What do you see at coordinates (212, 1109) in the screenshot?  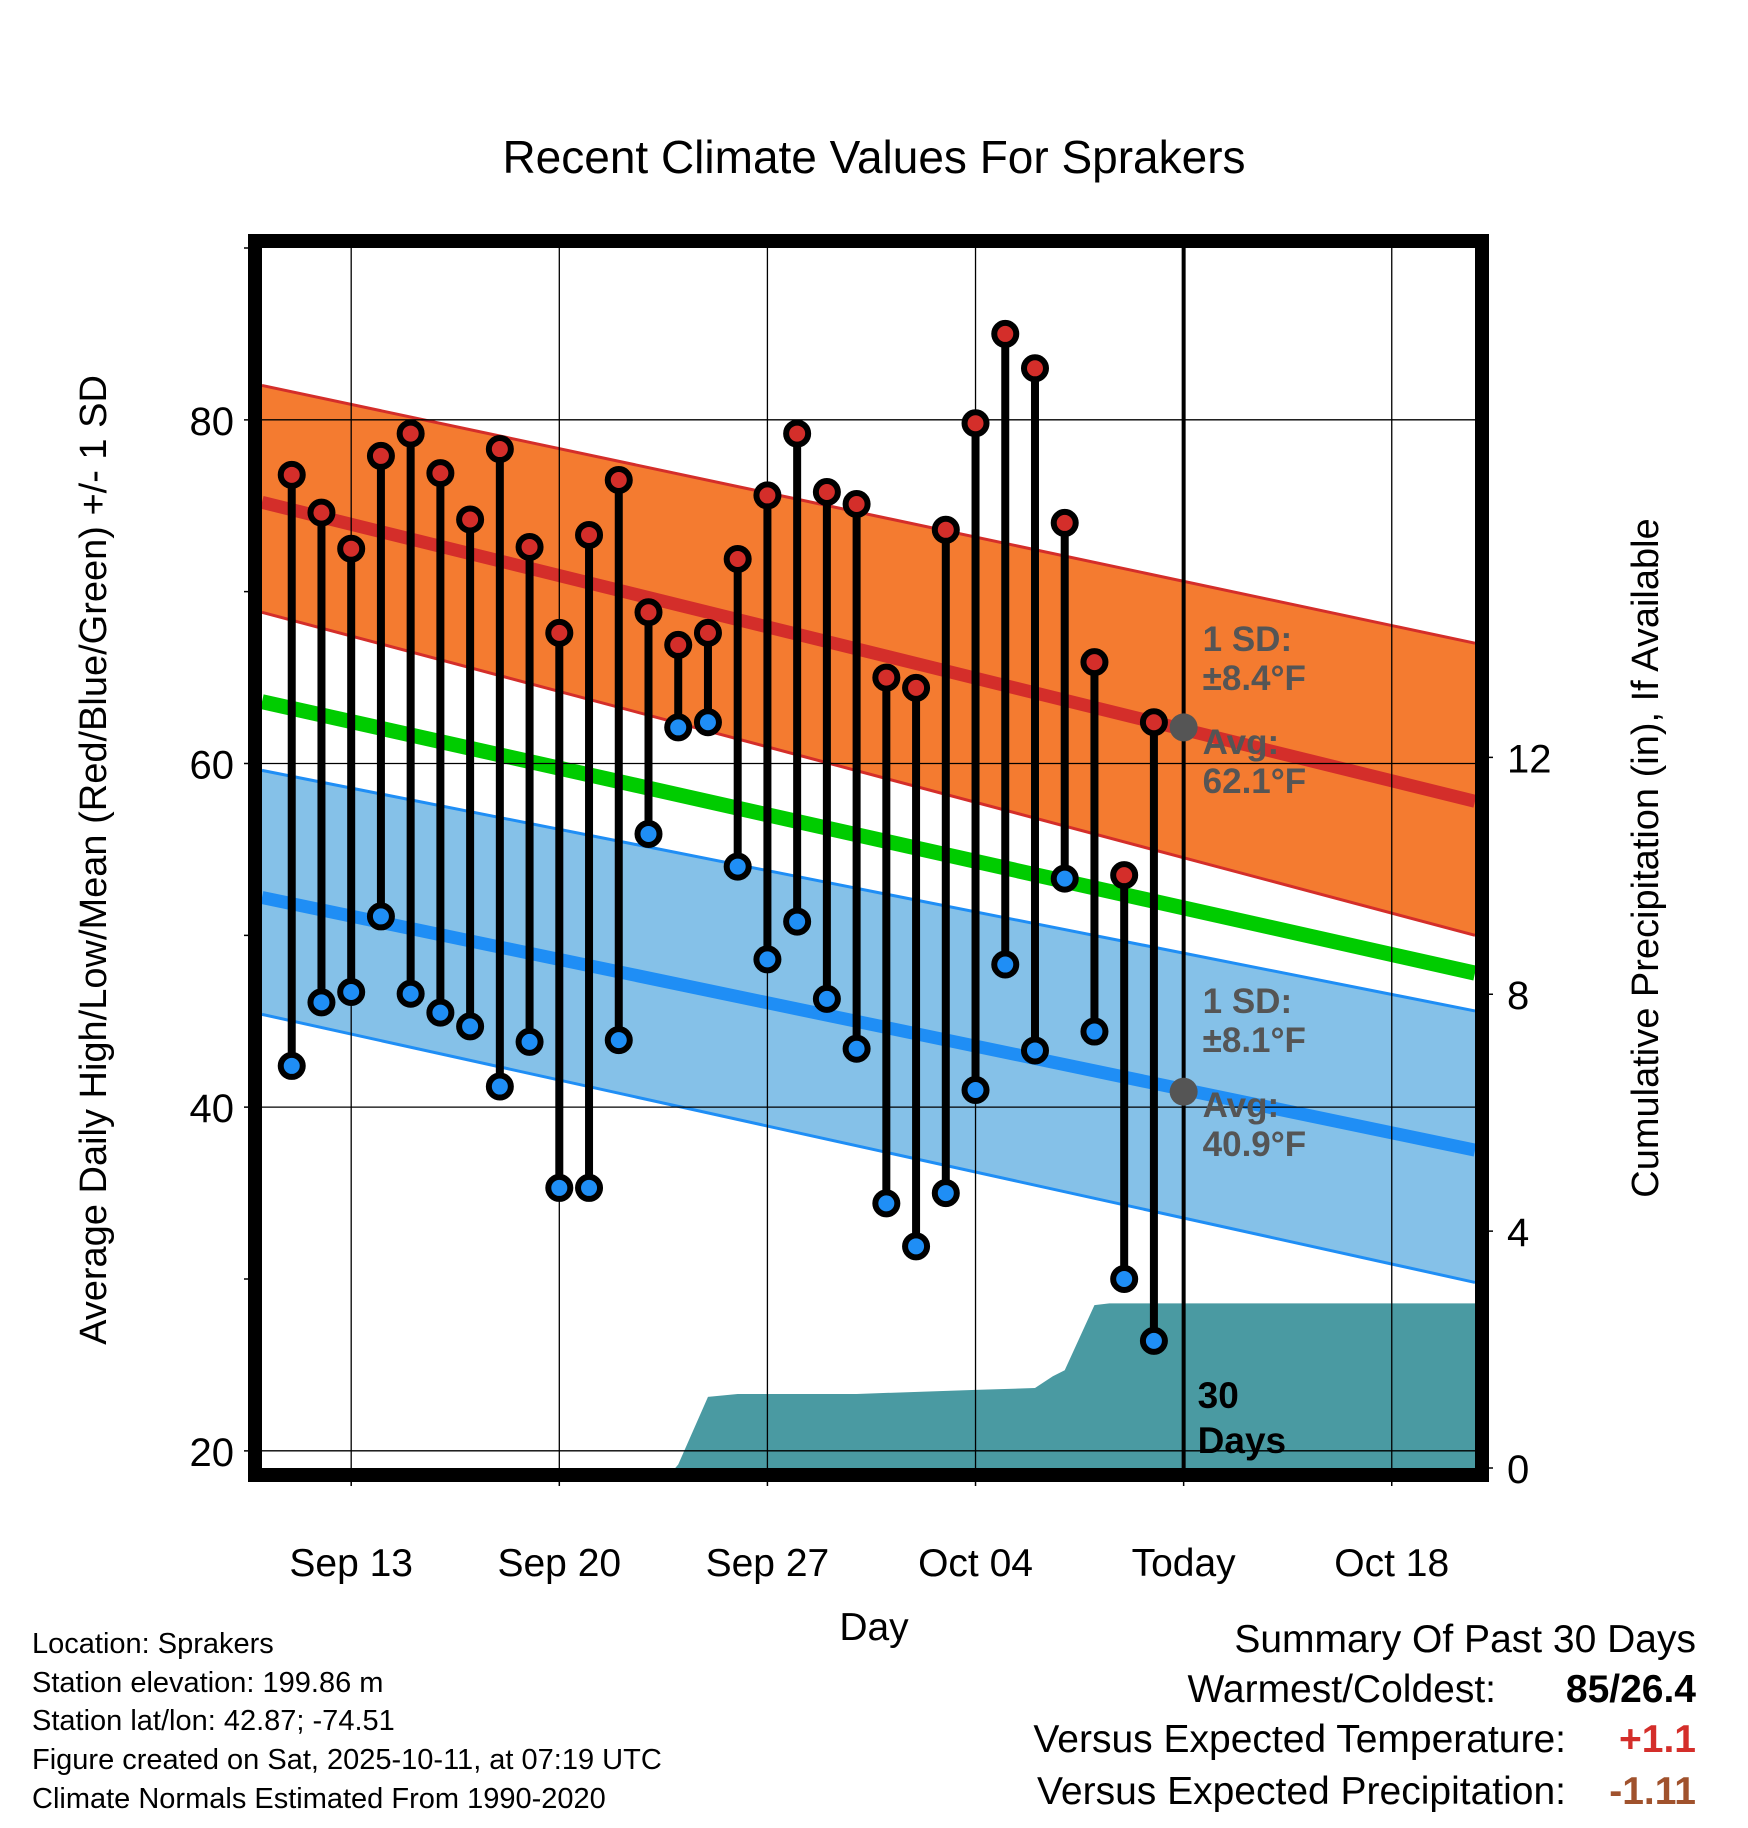 I see `y-tick-label: 40` at bounding box center [212, 1109].